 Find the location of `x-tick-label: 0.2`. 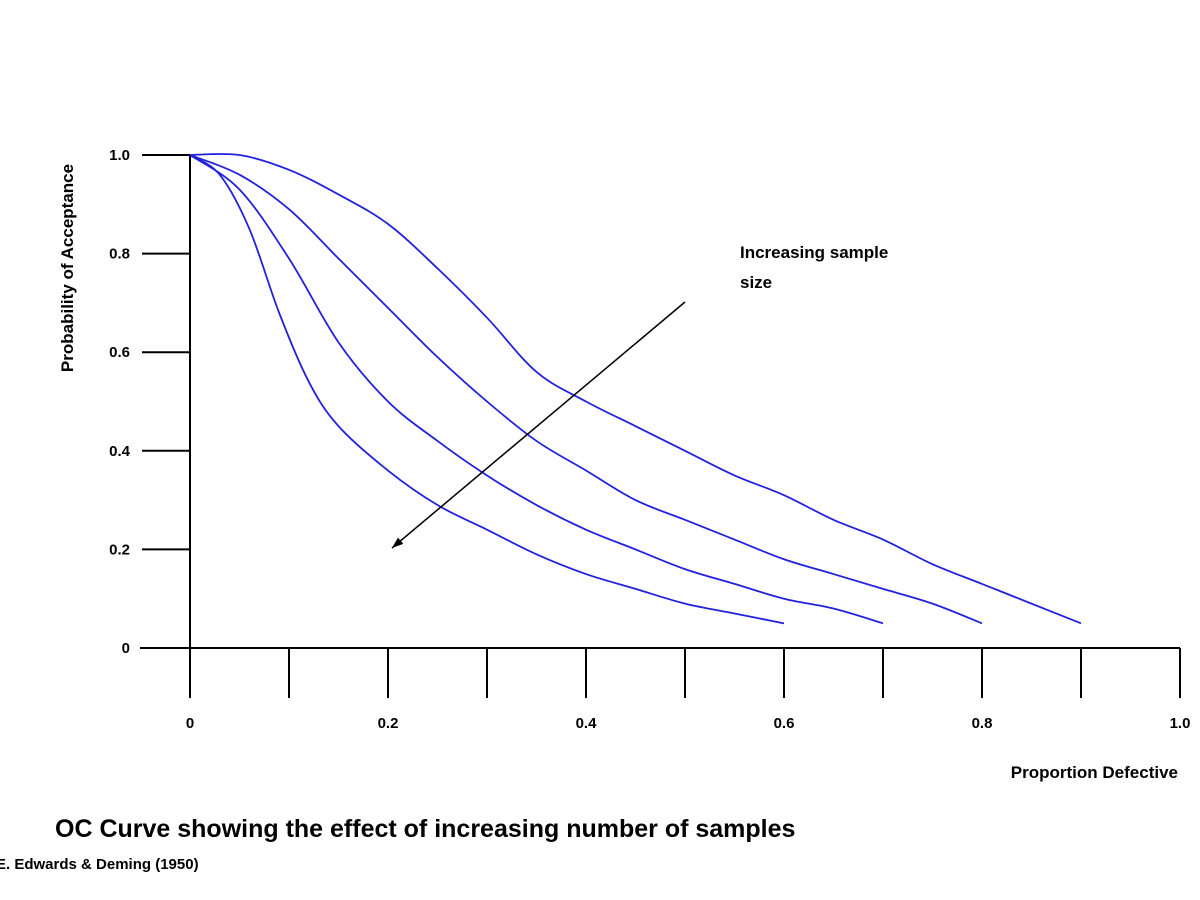

x-tick-label: 0.2 is located at coordinates (388, 723).